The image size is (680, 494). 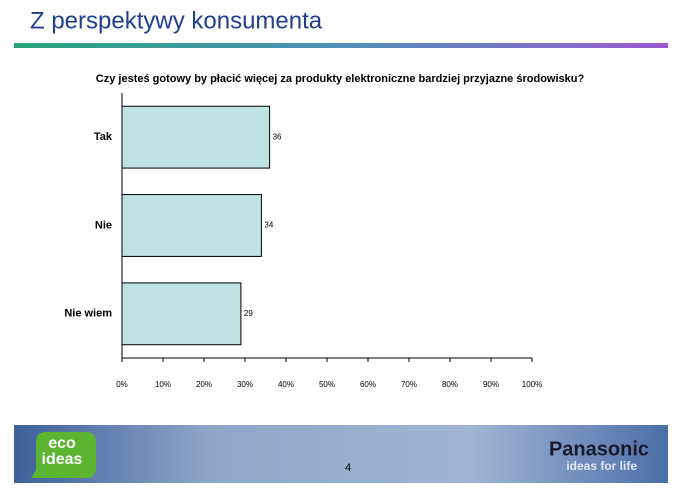 I want to click on data-label: 34, so click(x=268, y=225).